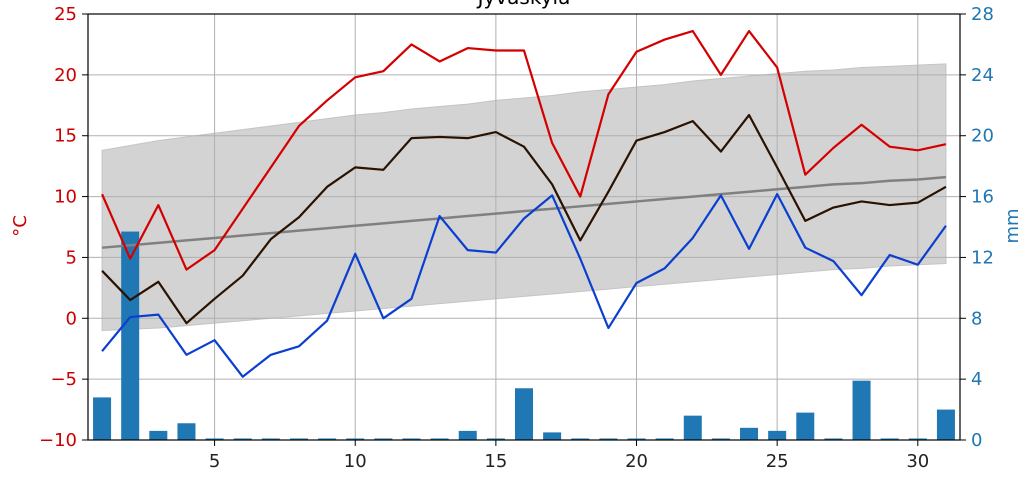 This screenshot has height=483, width=1034. Describe the element at coordinates (63, 379) in the screenshot. I see `y-left-tick-label: −5` at that location.